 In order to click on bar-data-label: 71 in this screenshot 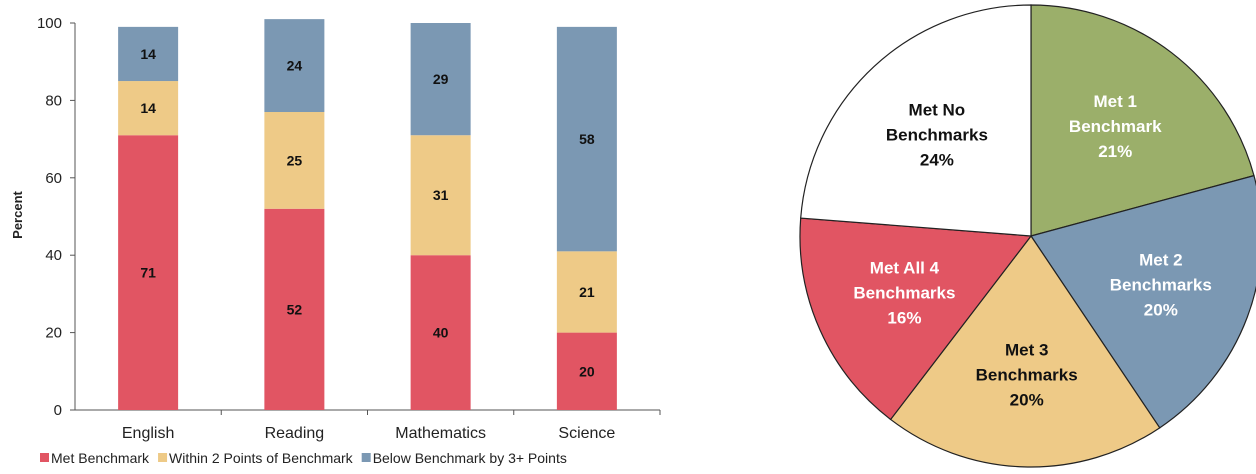, I will do `click(148, 273)`.